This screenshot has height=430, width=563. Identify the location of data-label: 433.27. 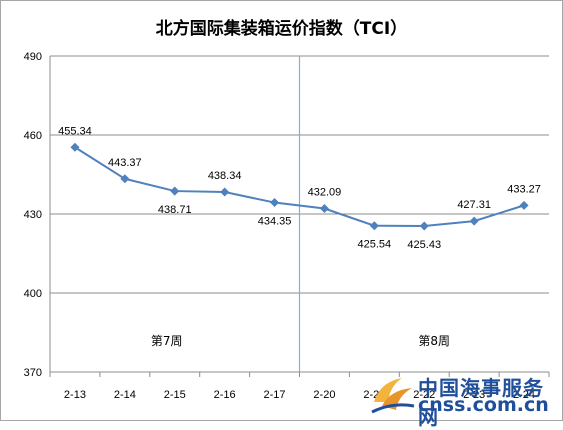
(524, 189).